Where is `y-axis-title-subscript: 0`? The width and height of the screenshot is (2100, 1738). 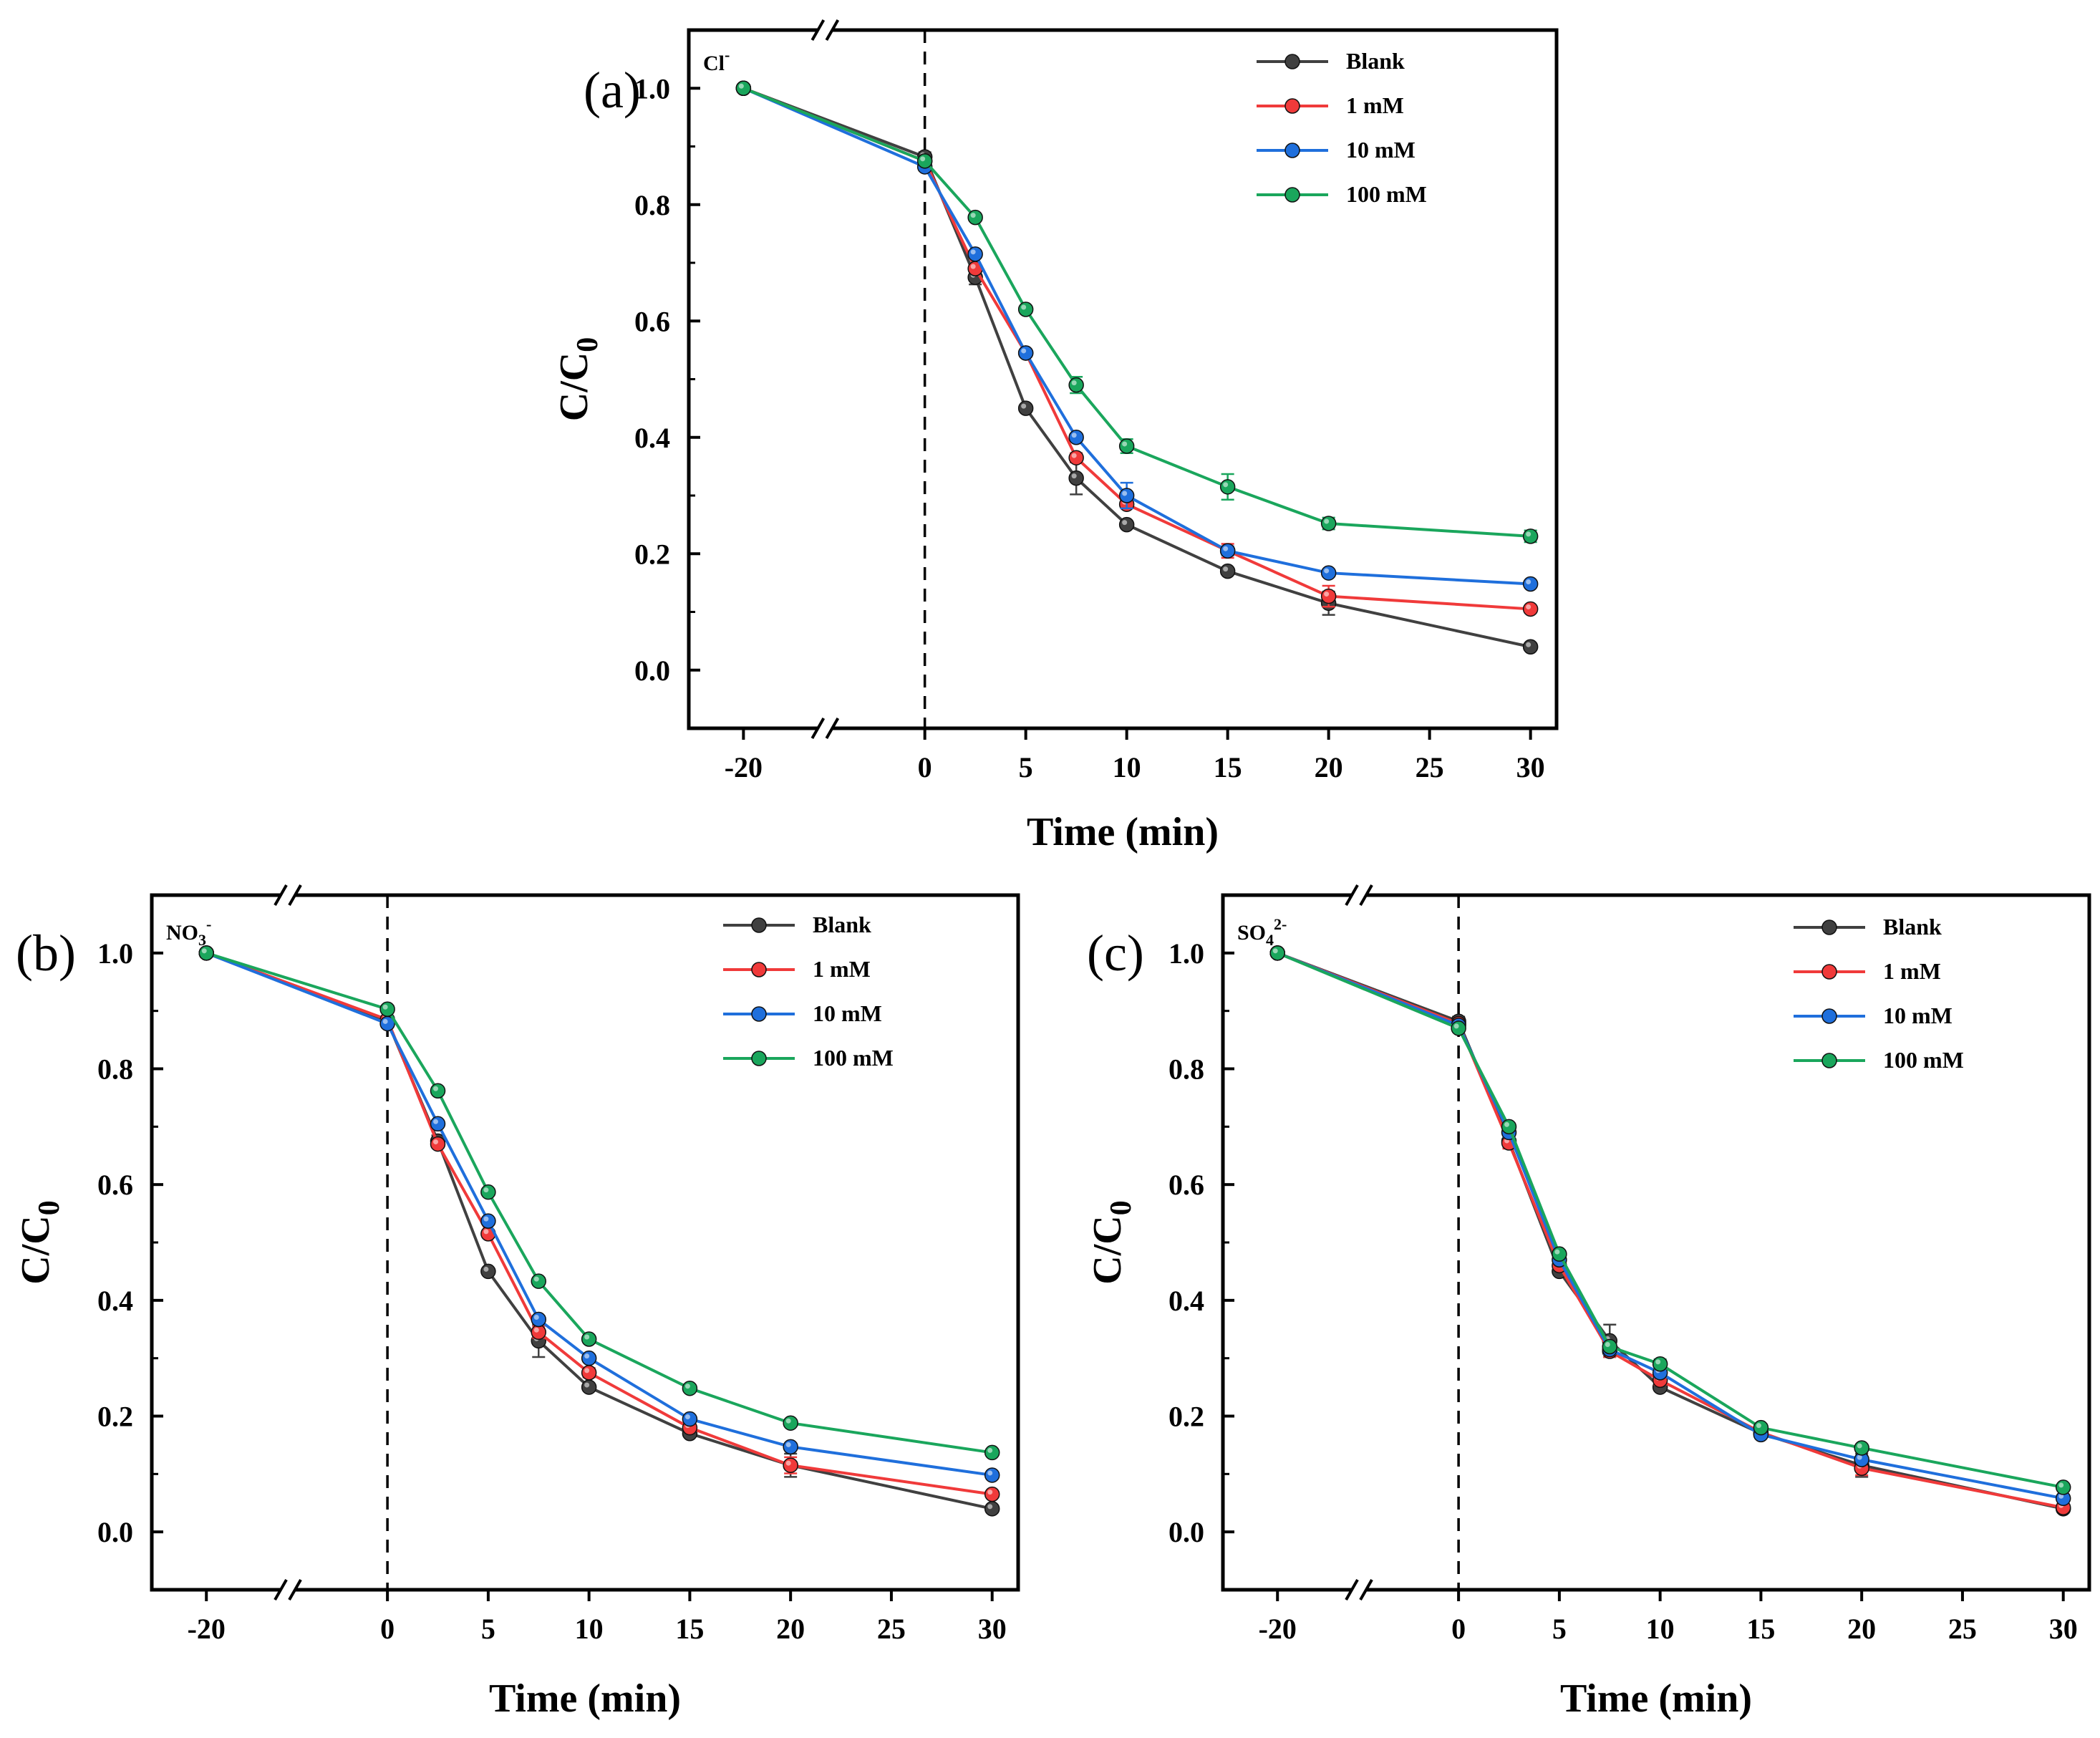
y-axis-title-subscript: 0 is located at coordinates (587, 344).